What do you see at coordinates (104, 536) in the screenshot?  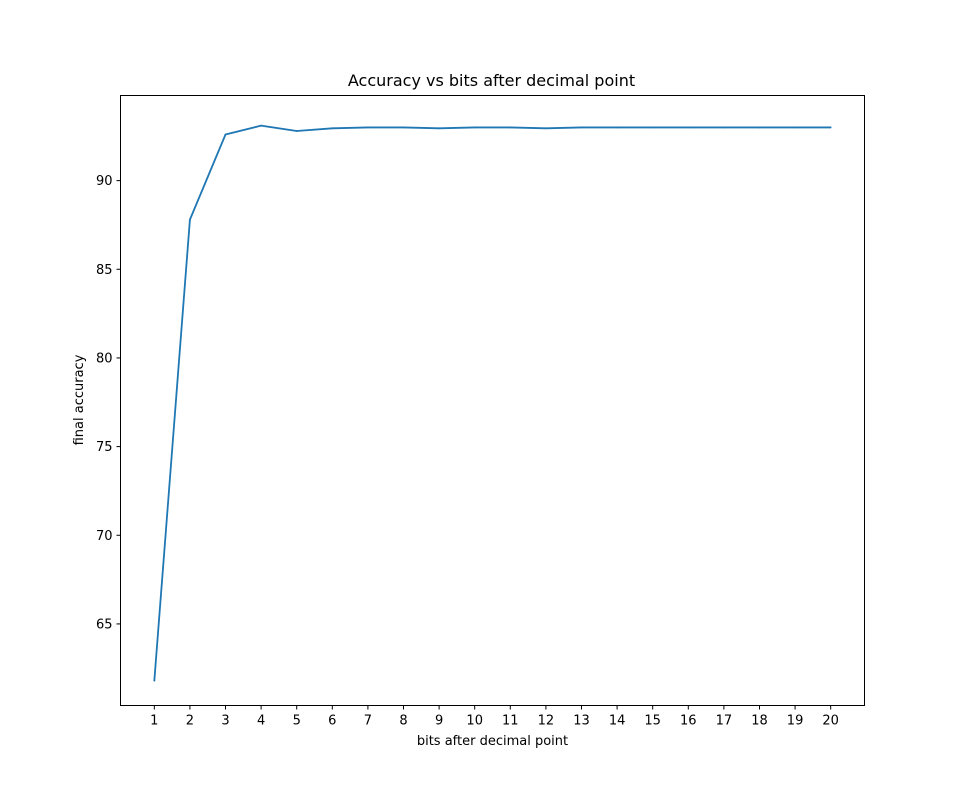 I see `y-tick-label: 70` at bounding box center [104, 536].